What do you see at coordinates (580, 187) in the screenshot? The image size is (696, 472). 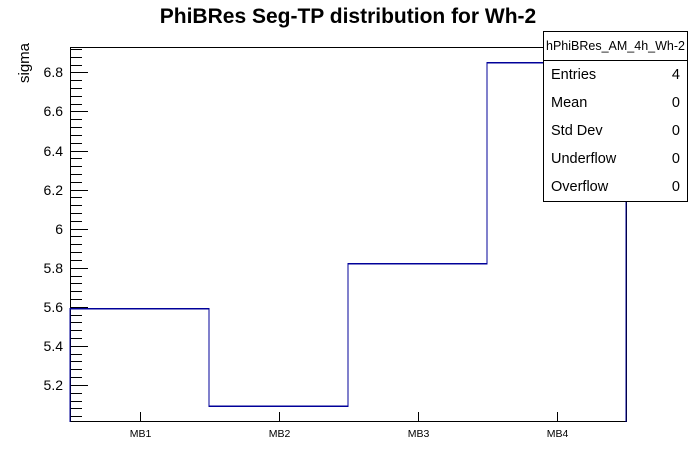 I see `stats-row-label: Overflow` at bounding box center [580, 187].